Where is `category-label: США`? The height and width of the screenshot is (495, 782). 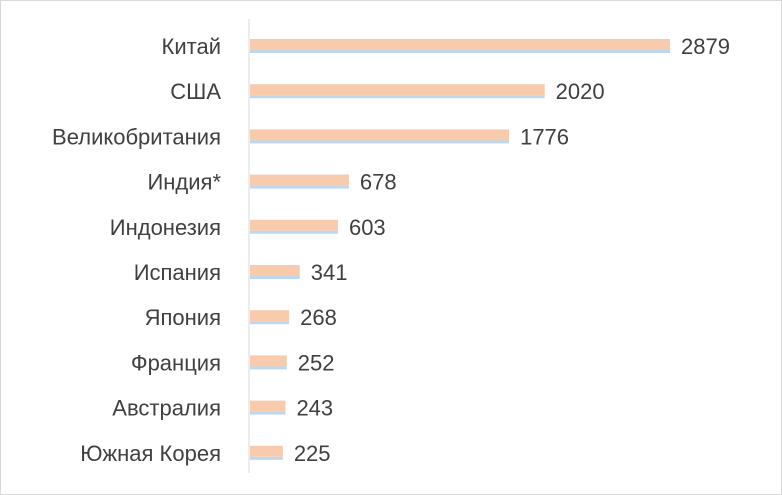 category-label: США is located at coordinates (195, 91).